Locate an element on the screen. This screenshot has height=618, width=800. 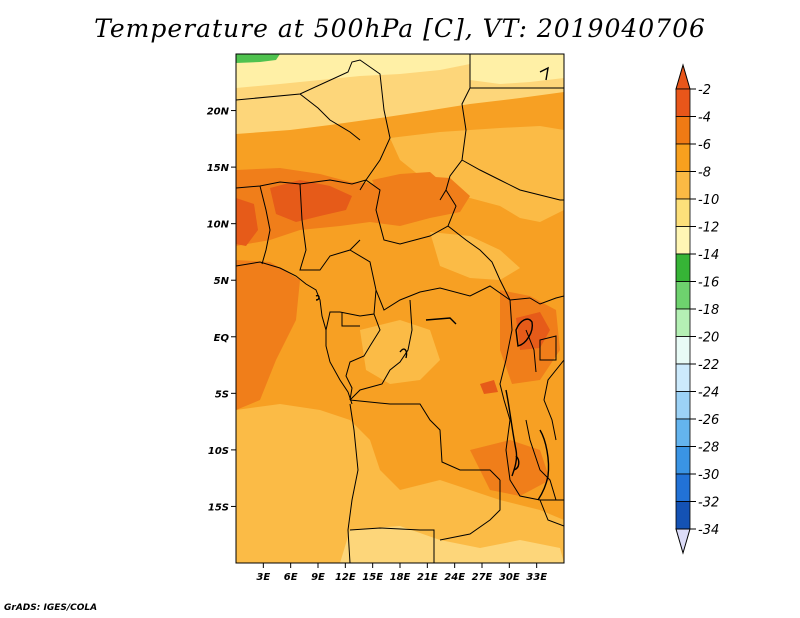
colorbar-label: -6 is located at coordinates (704, 145).